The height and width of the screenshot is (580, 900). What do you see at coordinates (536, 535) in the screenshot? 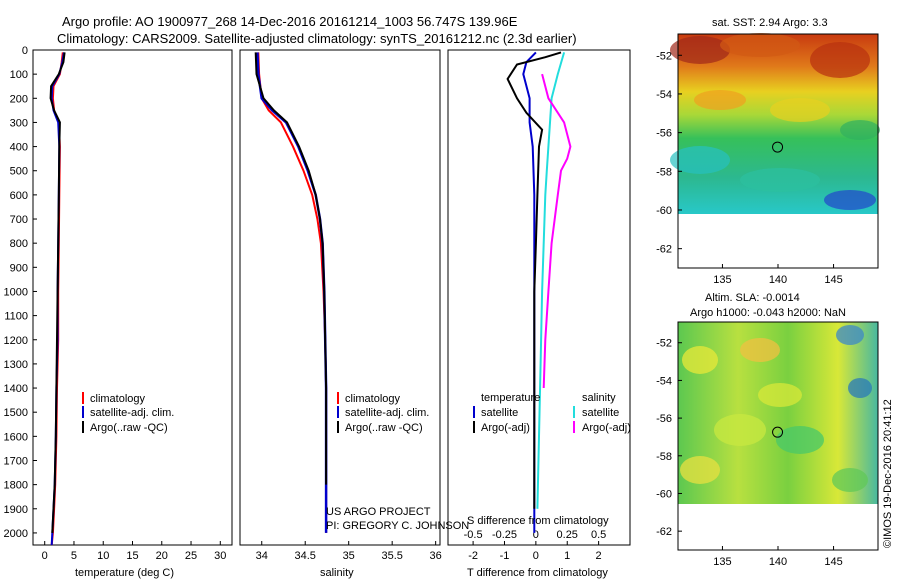
I see `s-x-tick-label: 0` at bounding box center [536, 535].